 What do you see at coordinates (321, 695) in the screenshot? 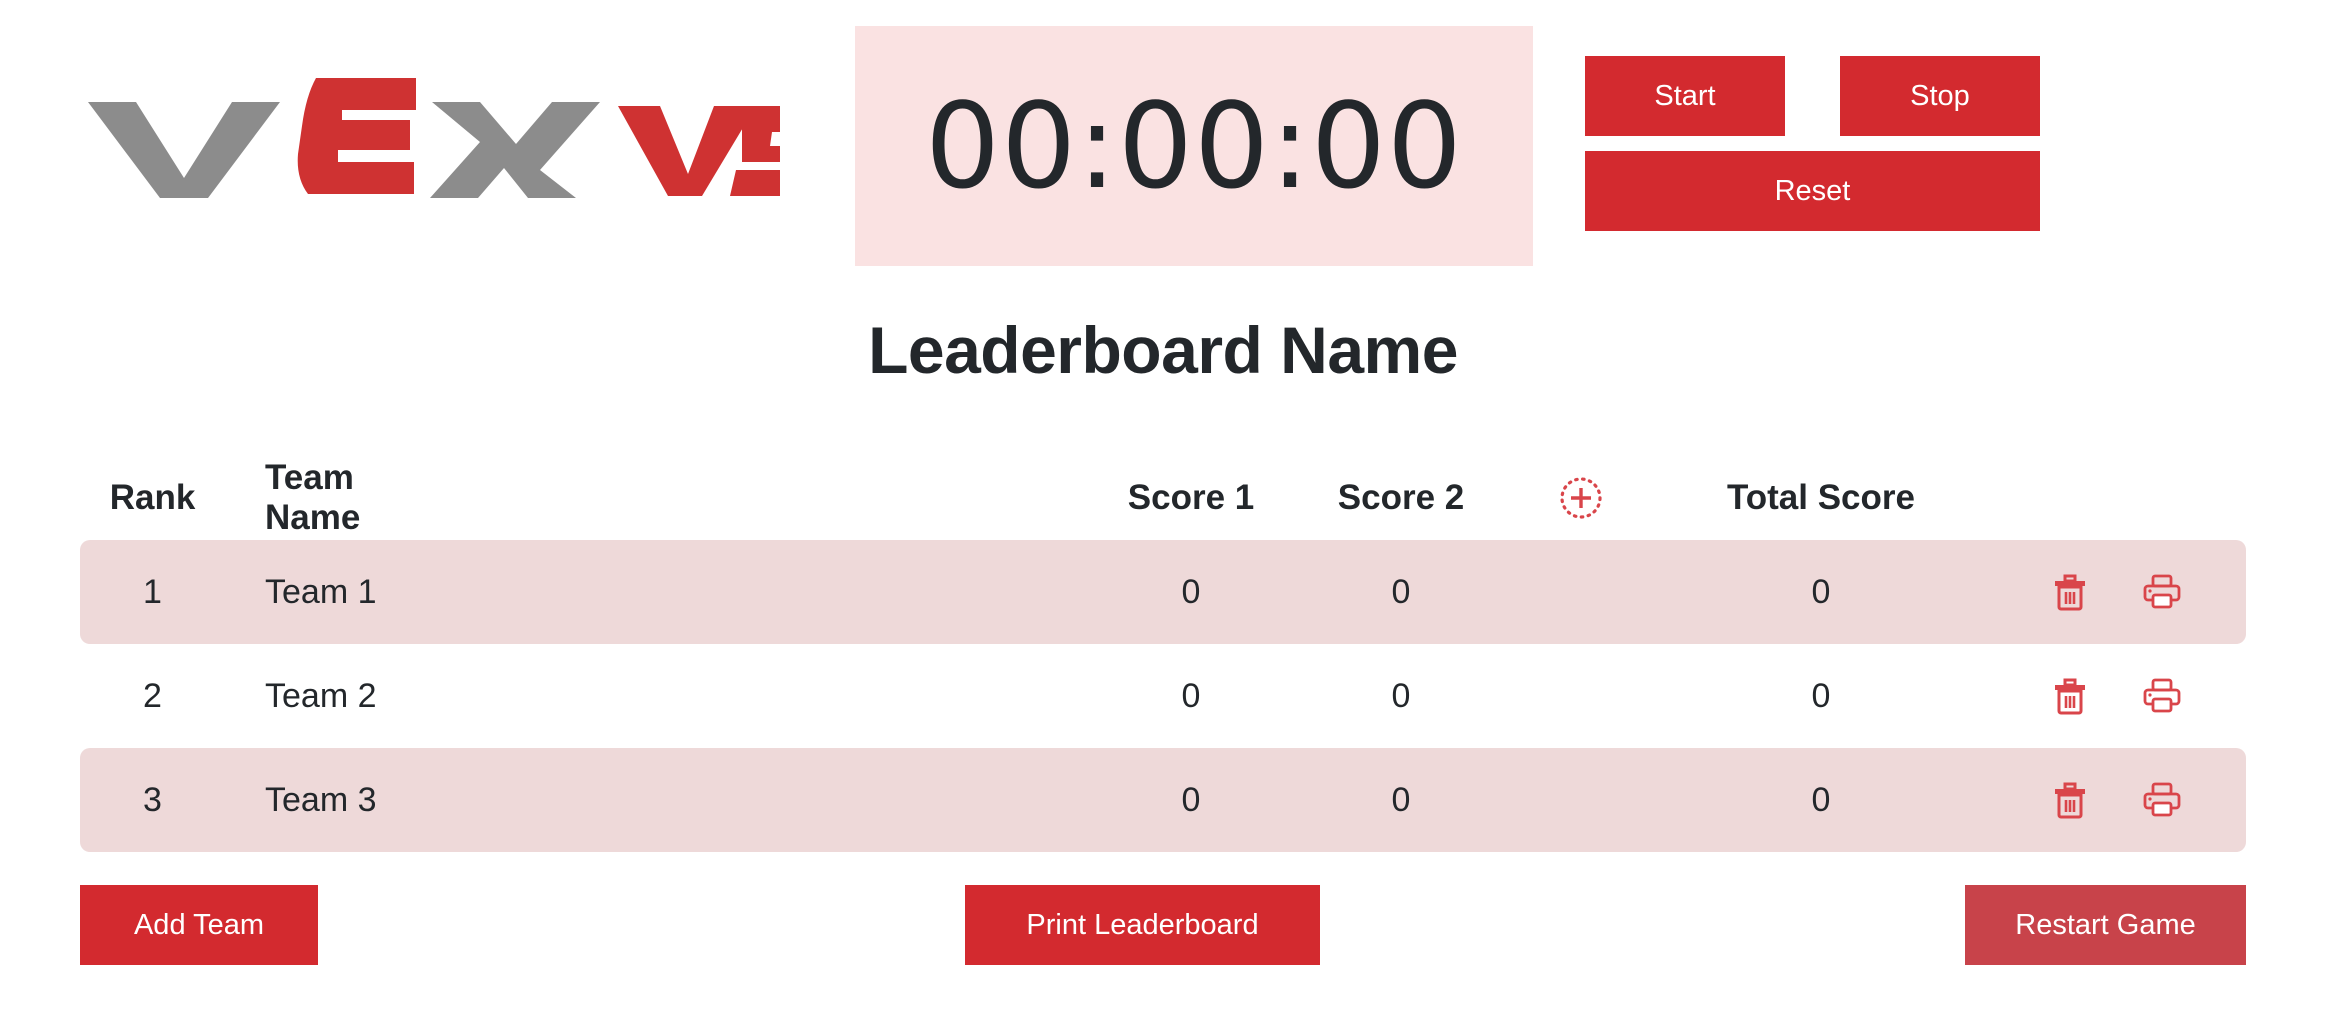
I see `cell-team-name: Team 2` at bounding box center [321, 695].